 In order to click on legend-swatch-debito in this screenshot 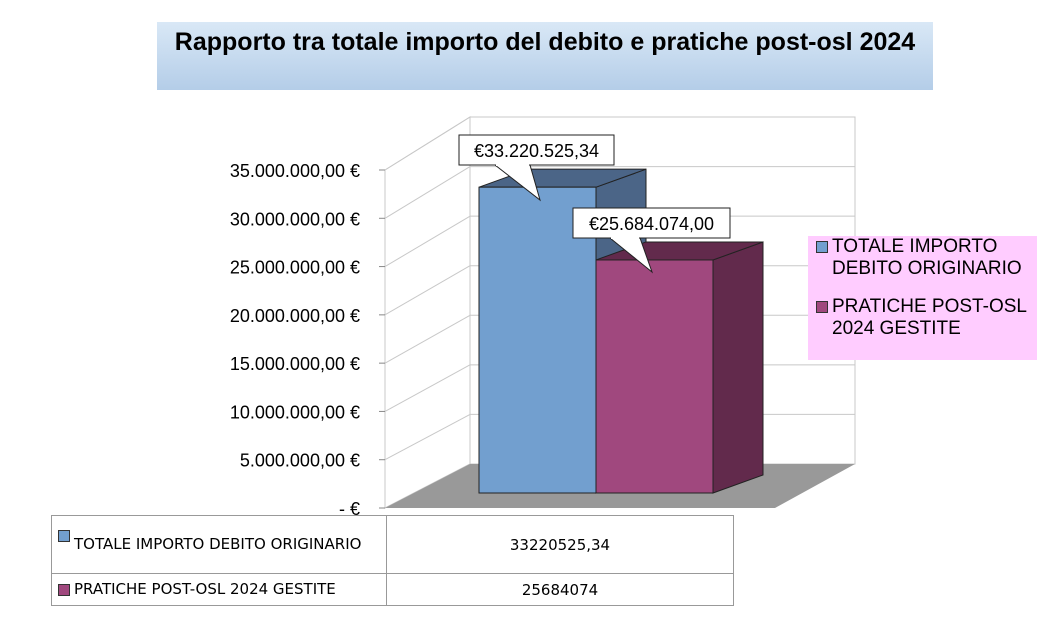, I will do `click(822, 247)`.